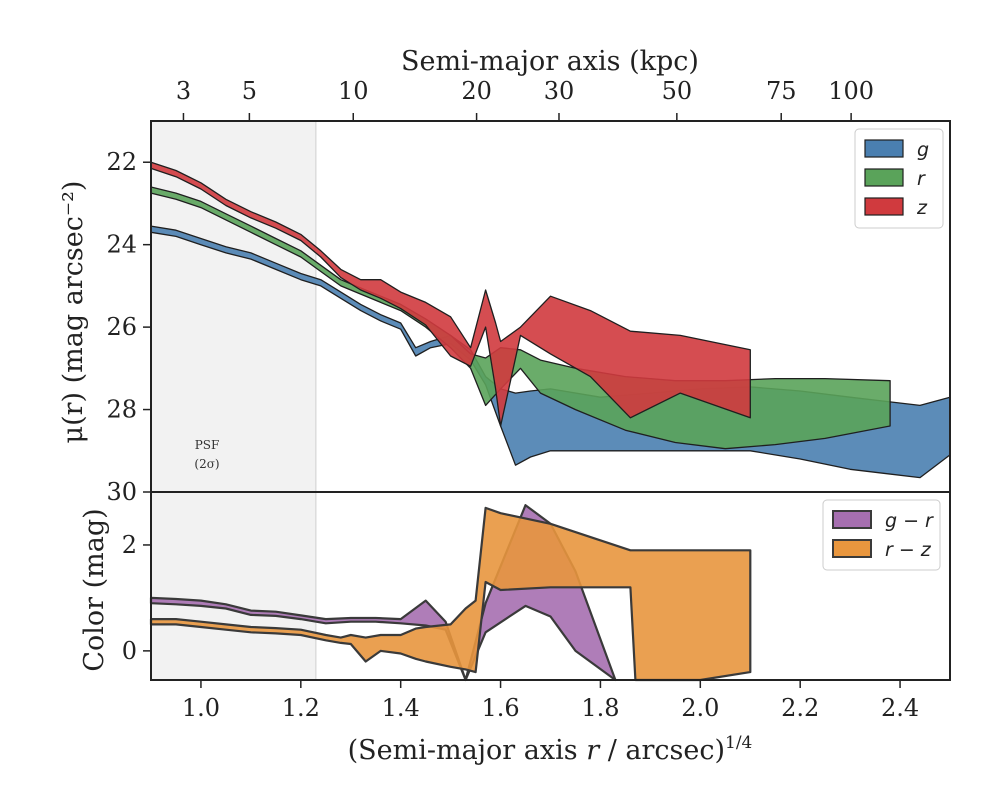 This screenshot has height=800, width=1000. Describe the element at coordinates (201, 708) in the screenshot. I see `x-tick-label: 1.0` at that location.